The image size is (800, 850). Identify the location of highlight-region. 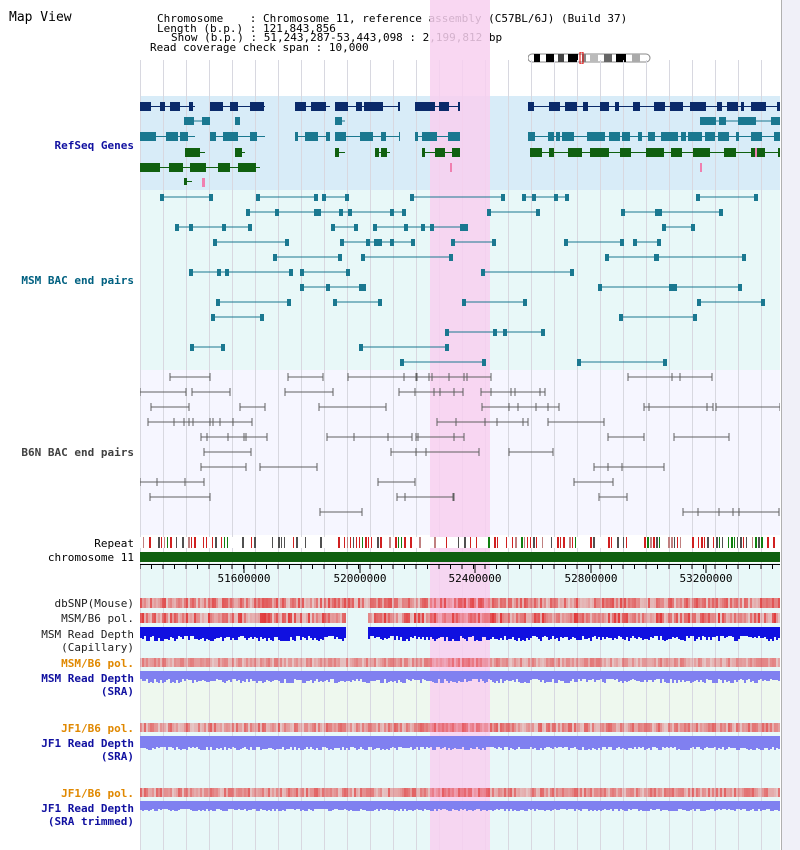
(460, 425).